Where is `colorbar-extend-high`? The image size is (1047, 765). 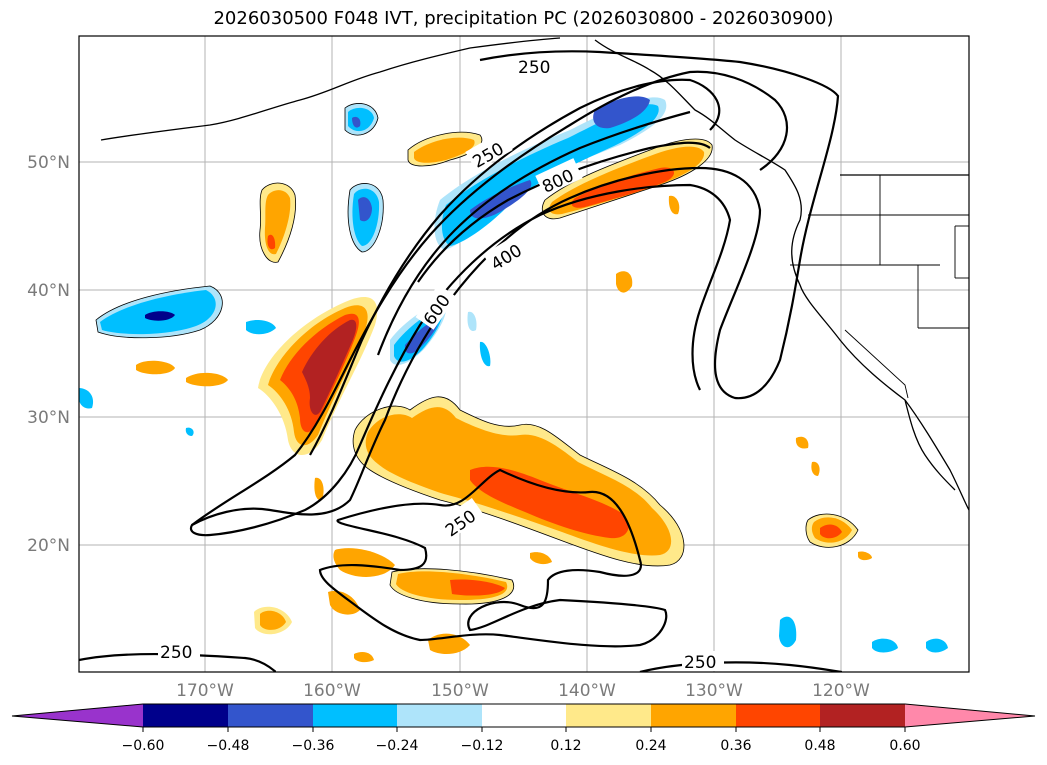
colorbar-extend-high is located at coordinates (970, 715).